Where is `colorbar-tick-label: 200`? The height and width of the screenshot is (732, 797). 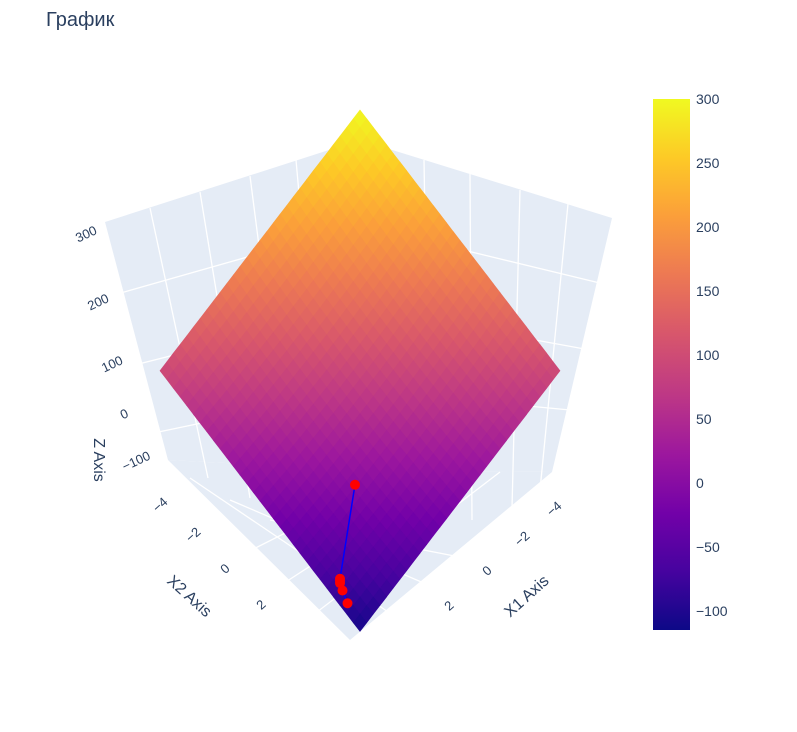 colorbar-tick-label: 200 is located at coordinates (708, 227).